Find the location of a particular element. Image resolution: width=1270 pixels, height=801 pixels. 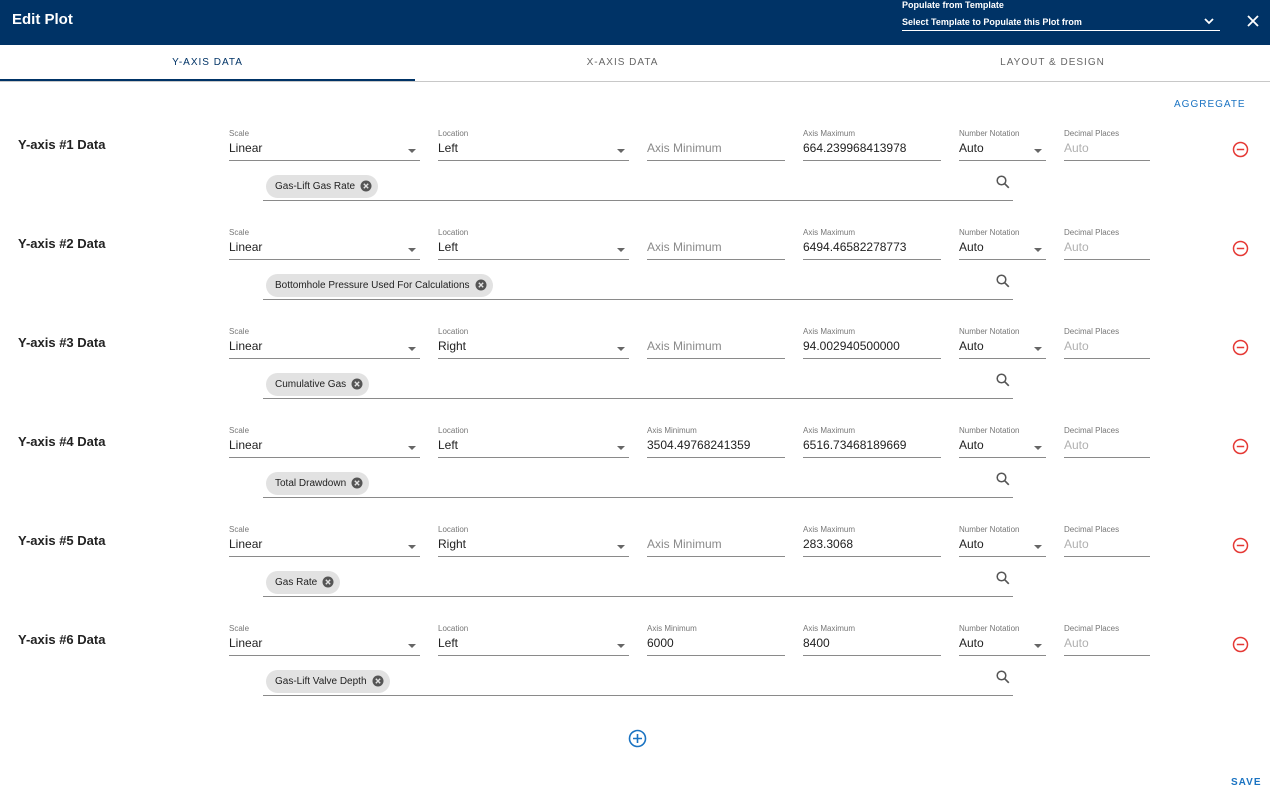

tab-x-axis-data: X-AXIS DATA is located at coordinates (622, 62).